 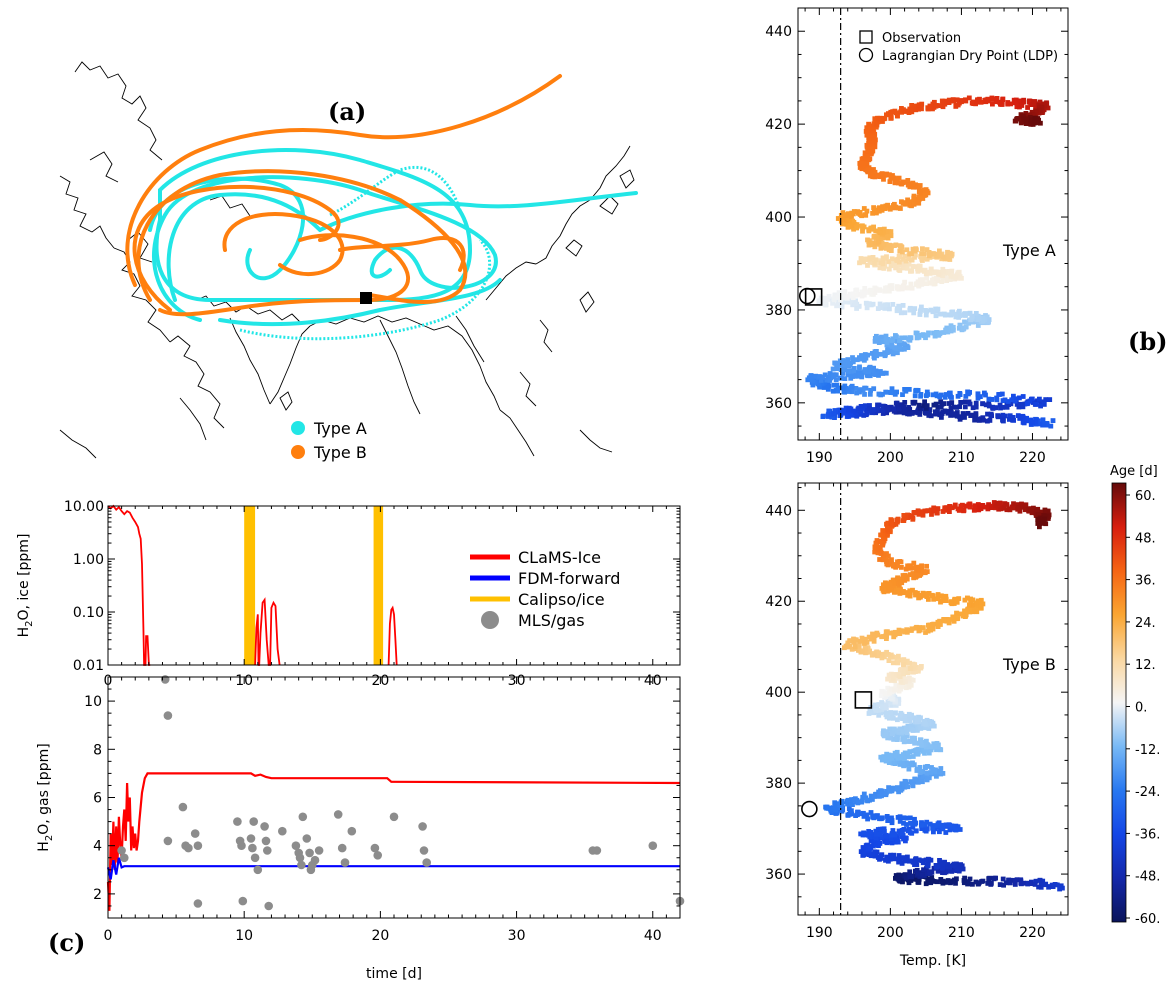 I want to click on fdm-forward-line, so click(x=393, y=868).